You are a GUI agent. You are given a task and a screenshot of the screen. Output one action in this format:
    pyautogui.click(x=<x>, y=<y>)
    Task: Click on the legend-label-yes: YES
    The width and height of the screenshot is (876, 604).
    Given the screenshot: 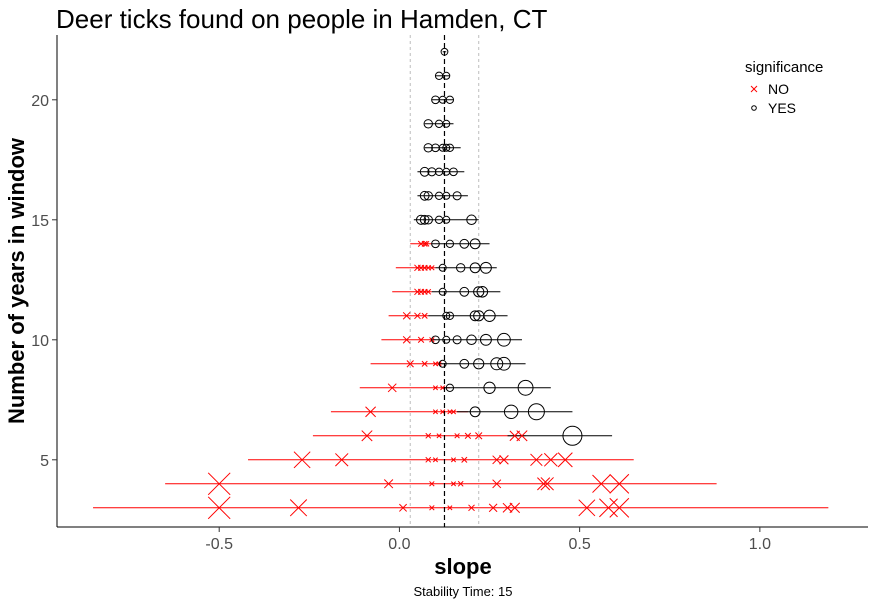 What is the action you would take?
    pyautogui.click(x=782, y=108)
    